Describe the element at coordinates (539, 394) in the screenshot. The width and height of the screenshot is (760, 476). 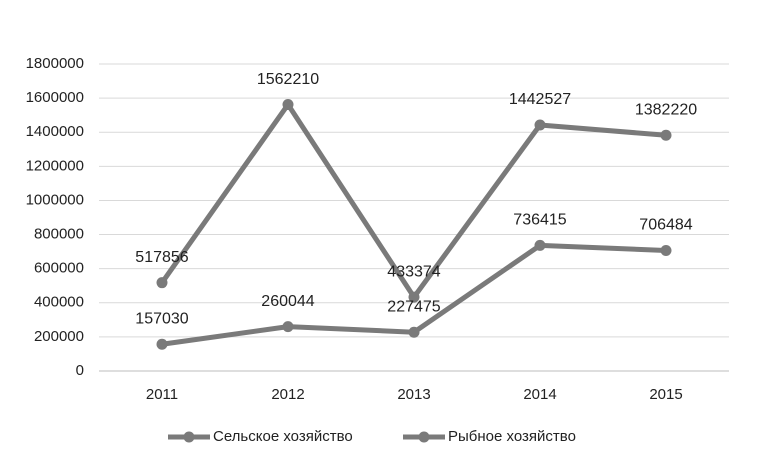
I see `x-tick-label: 2014` at that location.